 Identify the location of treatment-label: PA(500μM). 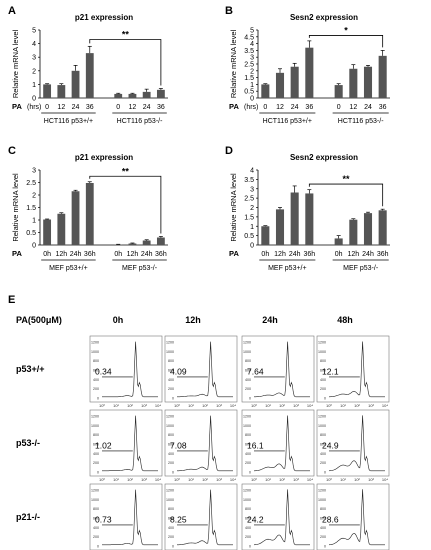
(39, 320).